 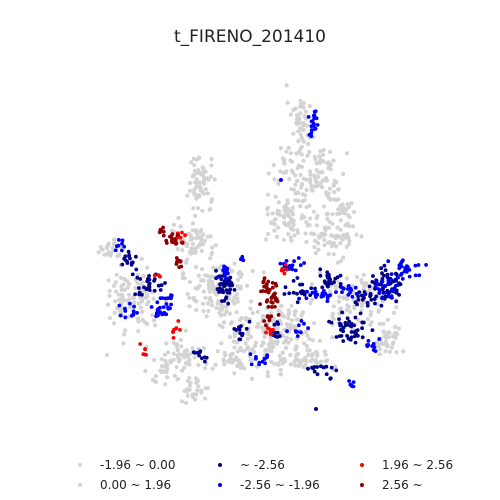 I want to click on legend-label: -2.56 ~ -1.96, so click(x=280, y=485).